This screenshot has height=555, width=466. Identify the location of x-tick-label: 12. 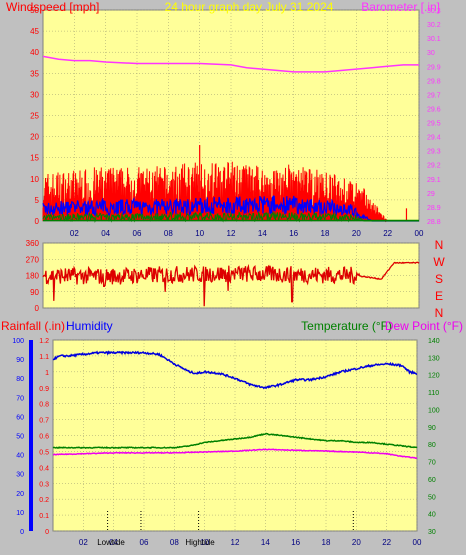
(235, 542).